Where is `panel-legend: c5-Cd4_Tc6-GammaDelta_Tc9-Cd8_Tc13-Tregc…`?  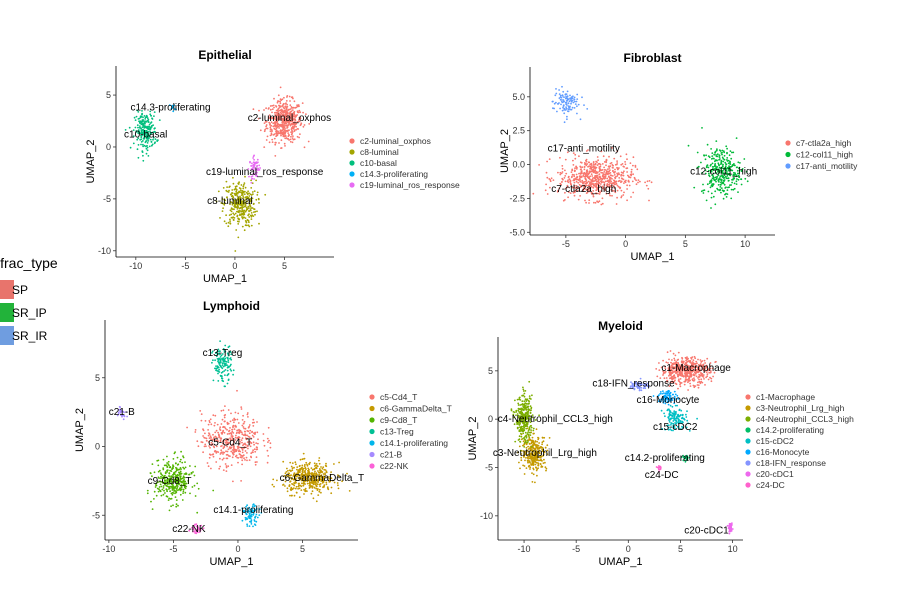 panel-legend: c5-Cd4_Tc6-GammaDelta_Tc9-Cd8_Tc13-Tregc… is located at coordinates (410, 431).